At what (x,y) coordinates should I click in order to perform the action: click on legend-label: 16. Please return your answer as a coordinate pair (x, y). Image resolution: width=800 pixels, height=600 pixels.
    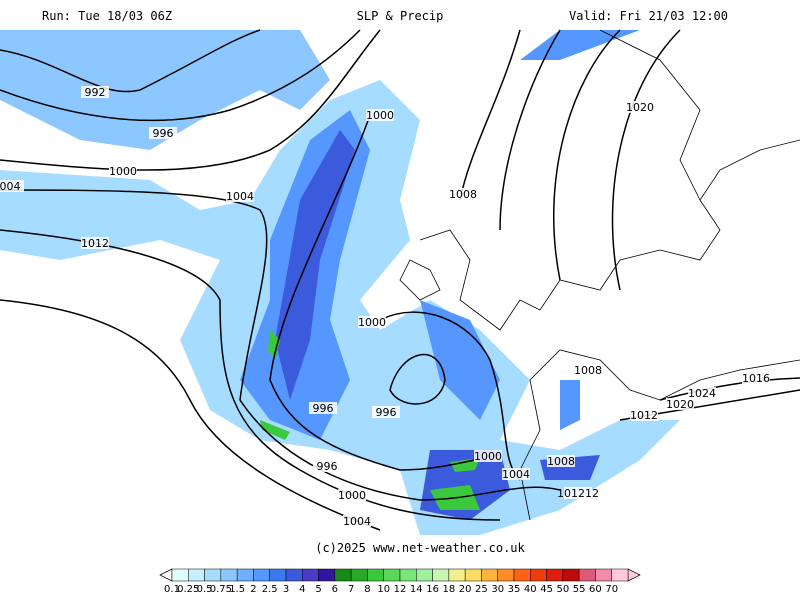
    Looking at the image, I should click on (432, 589).